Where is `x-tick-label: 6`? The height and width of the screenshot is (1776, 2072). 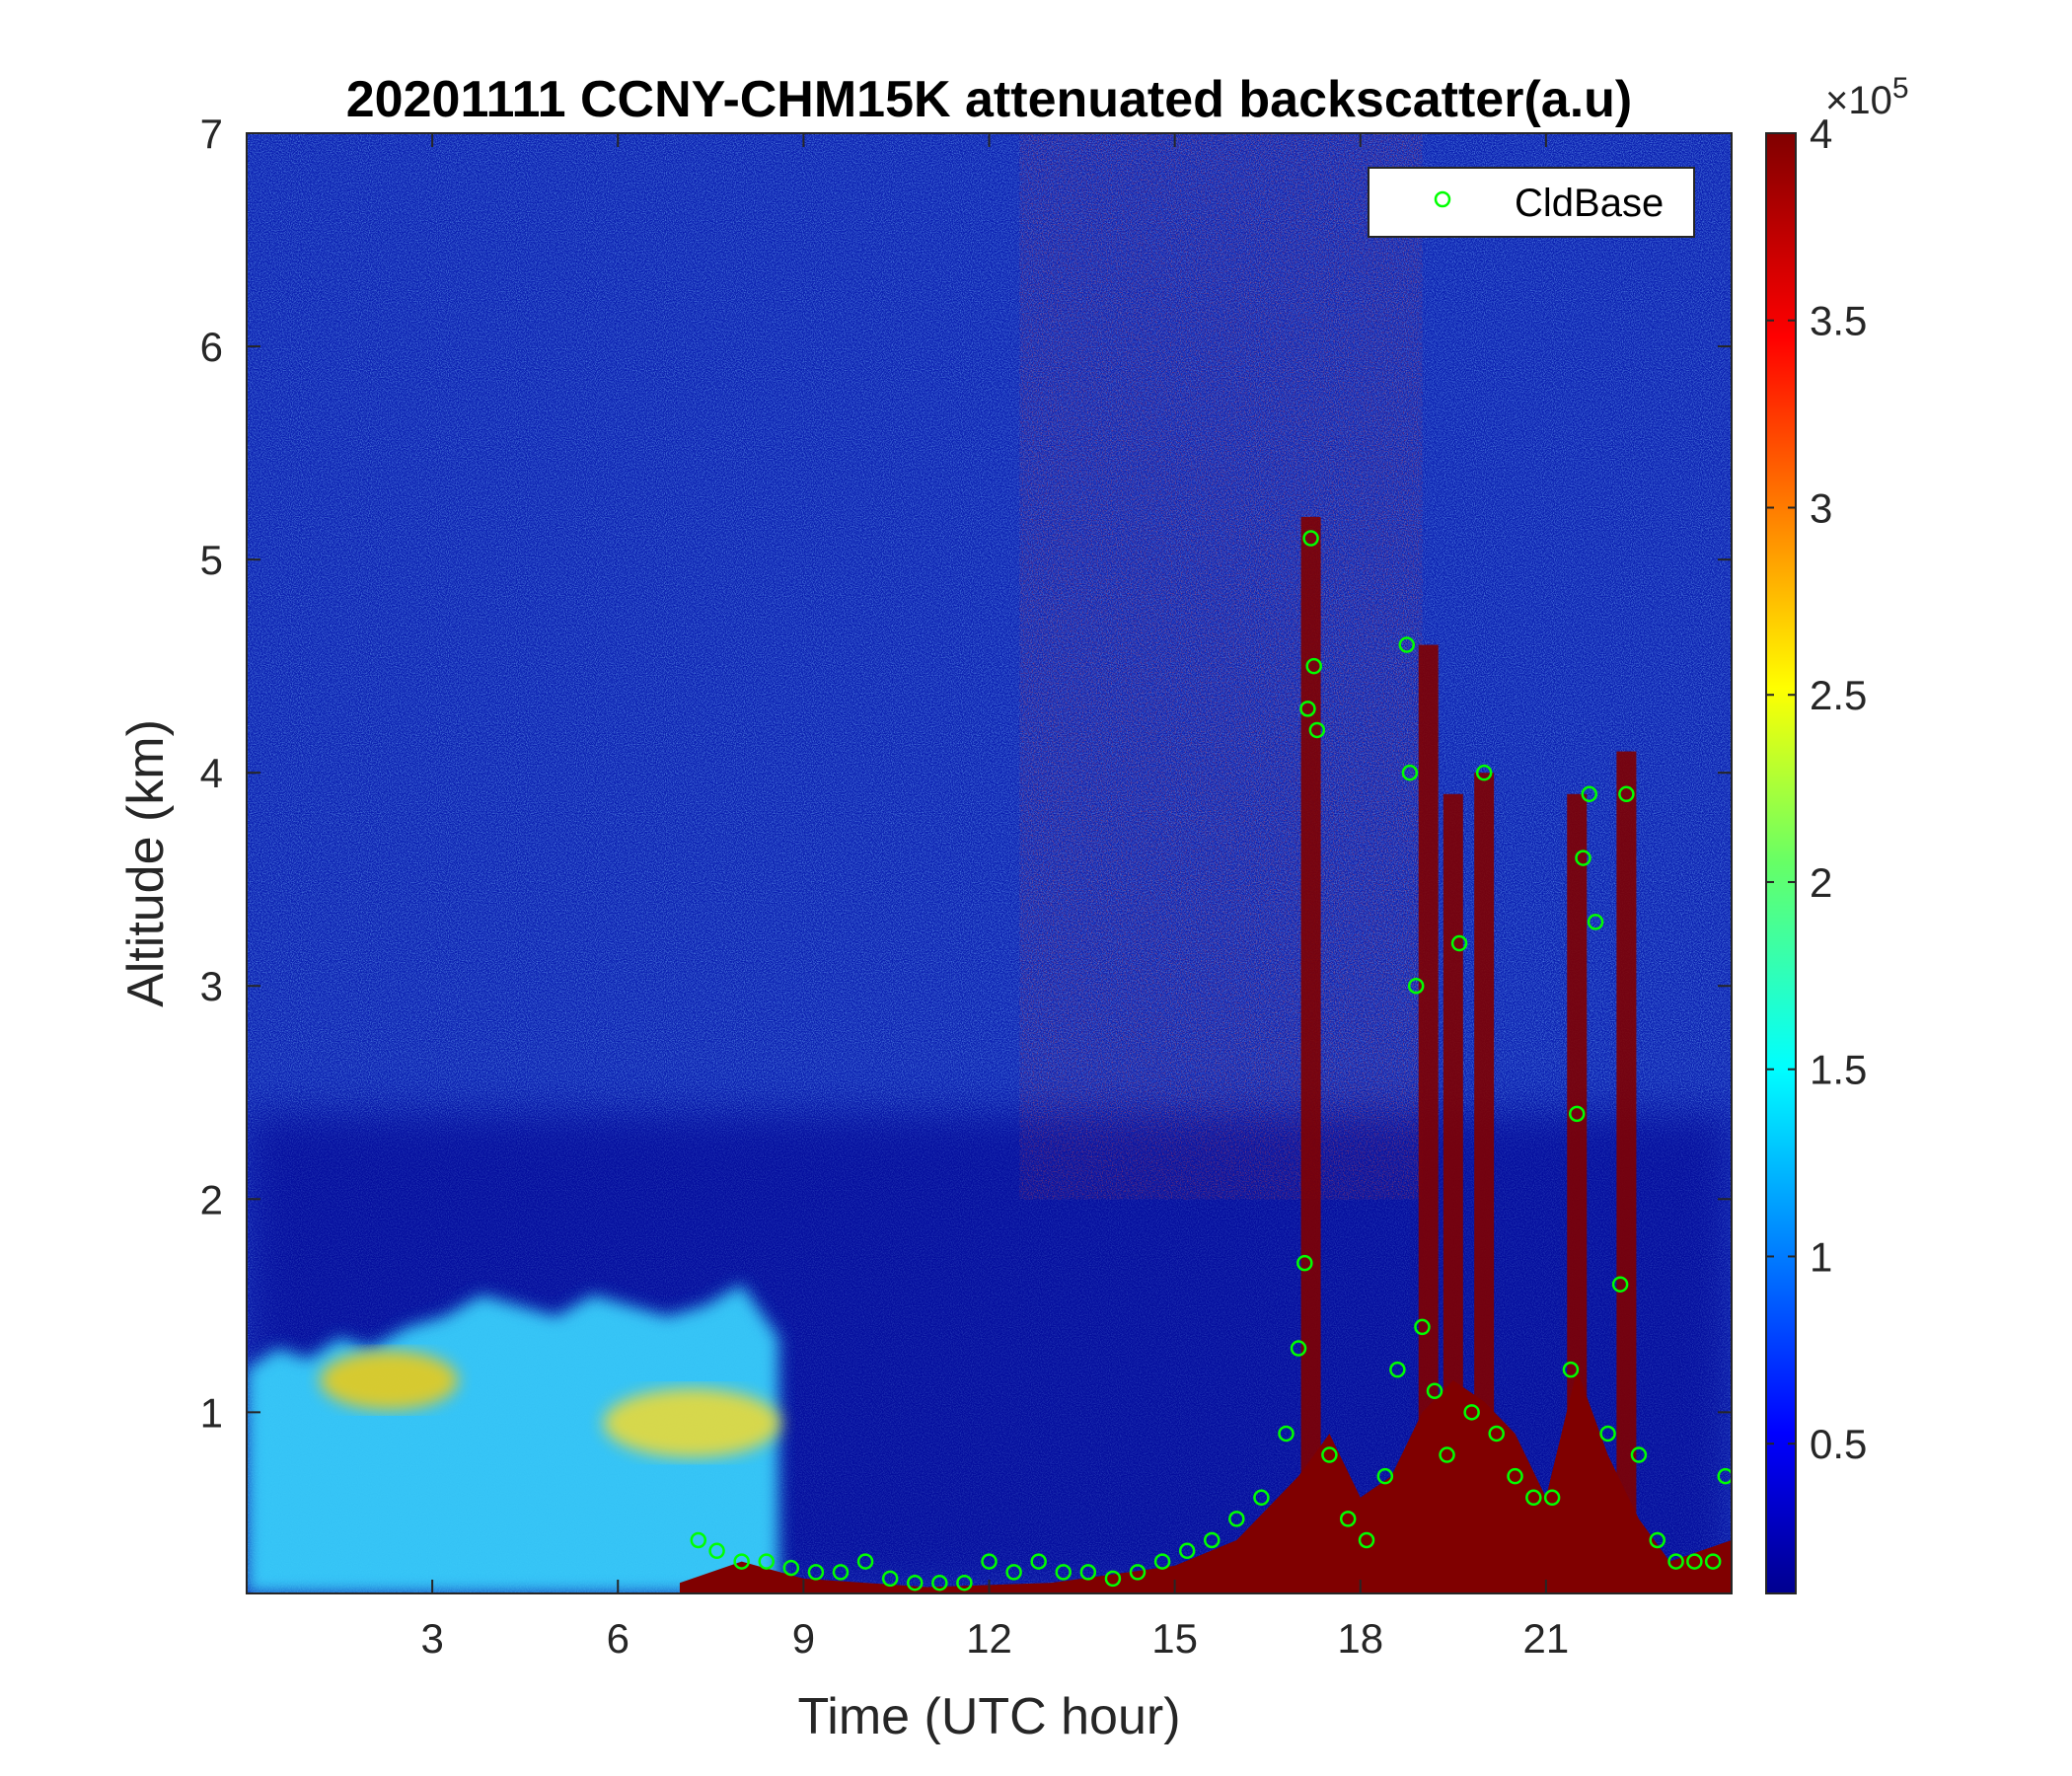 x-tick-label: 6 is located at coordinates (618, 1639).